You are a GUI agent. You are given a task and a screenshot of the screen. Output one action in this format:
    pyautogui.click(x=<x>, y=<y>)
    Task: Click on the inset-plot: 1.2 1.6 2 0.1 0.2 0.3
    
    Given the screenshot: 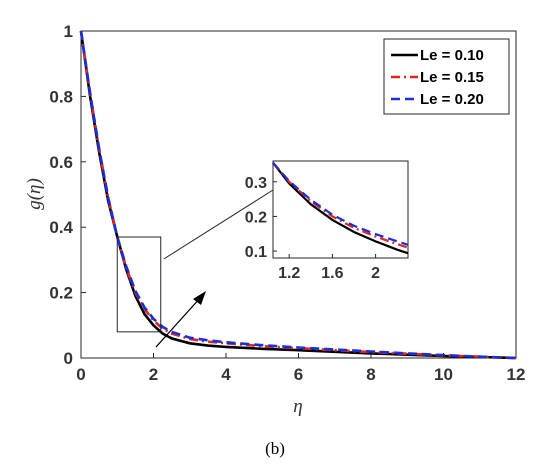 What is the action you would take?
    pyautogui.click(x=327, y=221)
    